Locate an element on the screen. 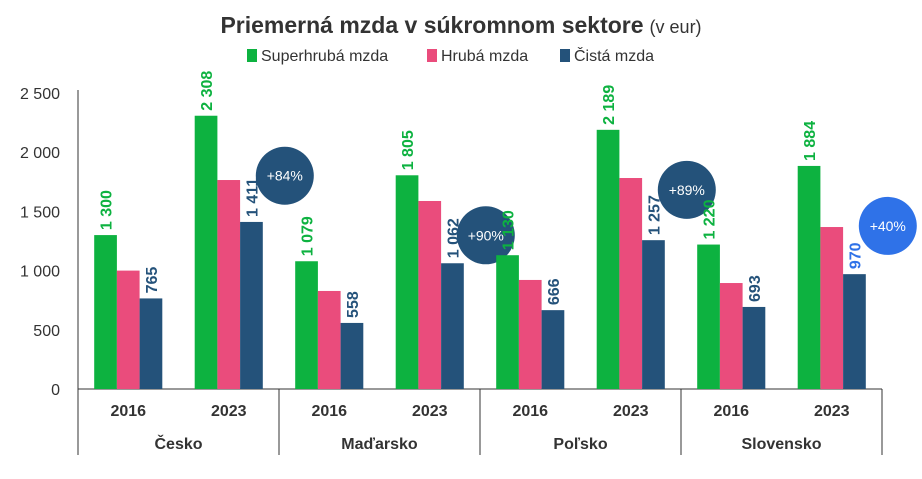 The image size is (922, 479). growth-label: +89% is located at coordinates (687, 190).